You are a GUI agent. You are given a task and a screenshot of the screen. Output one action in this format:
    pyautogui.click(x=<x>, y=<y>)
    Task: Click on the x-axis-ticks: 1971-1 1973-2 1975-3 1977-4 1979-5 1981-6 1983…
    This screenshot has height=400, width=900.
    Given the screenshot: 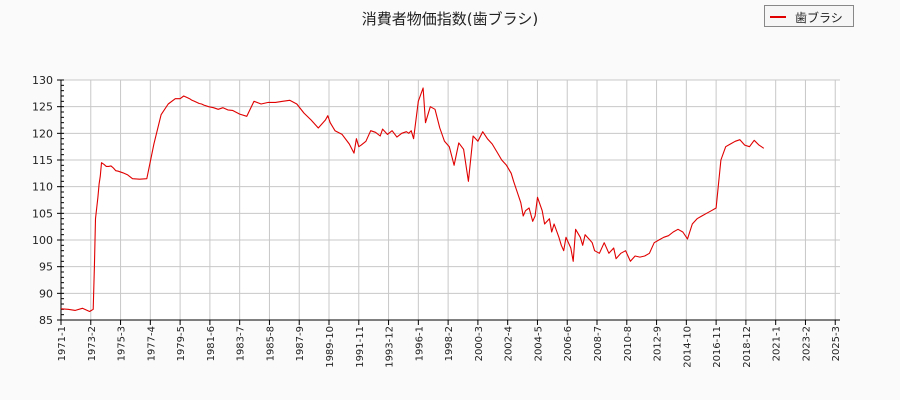 What is the action you would take?
    pyautogui.click(x=449, y=344)
    